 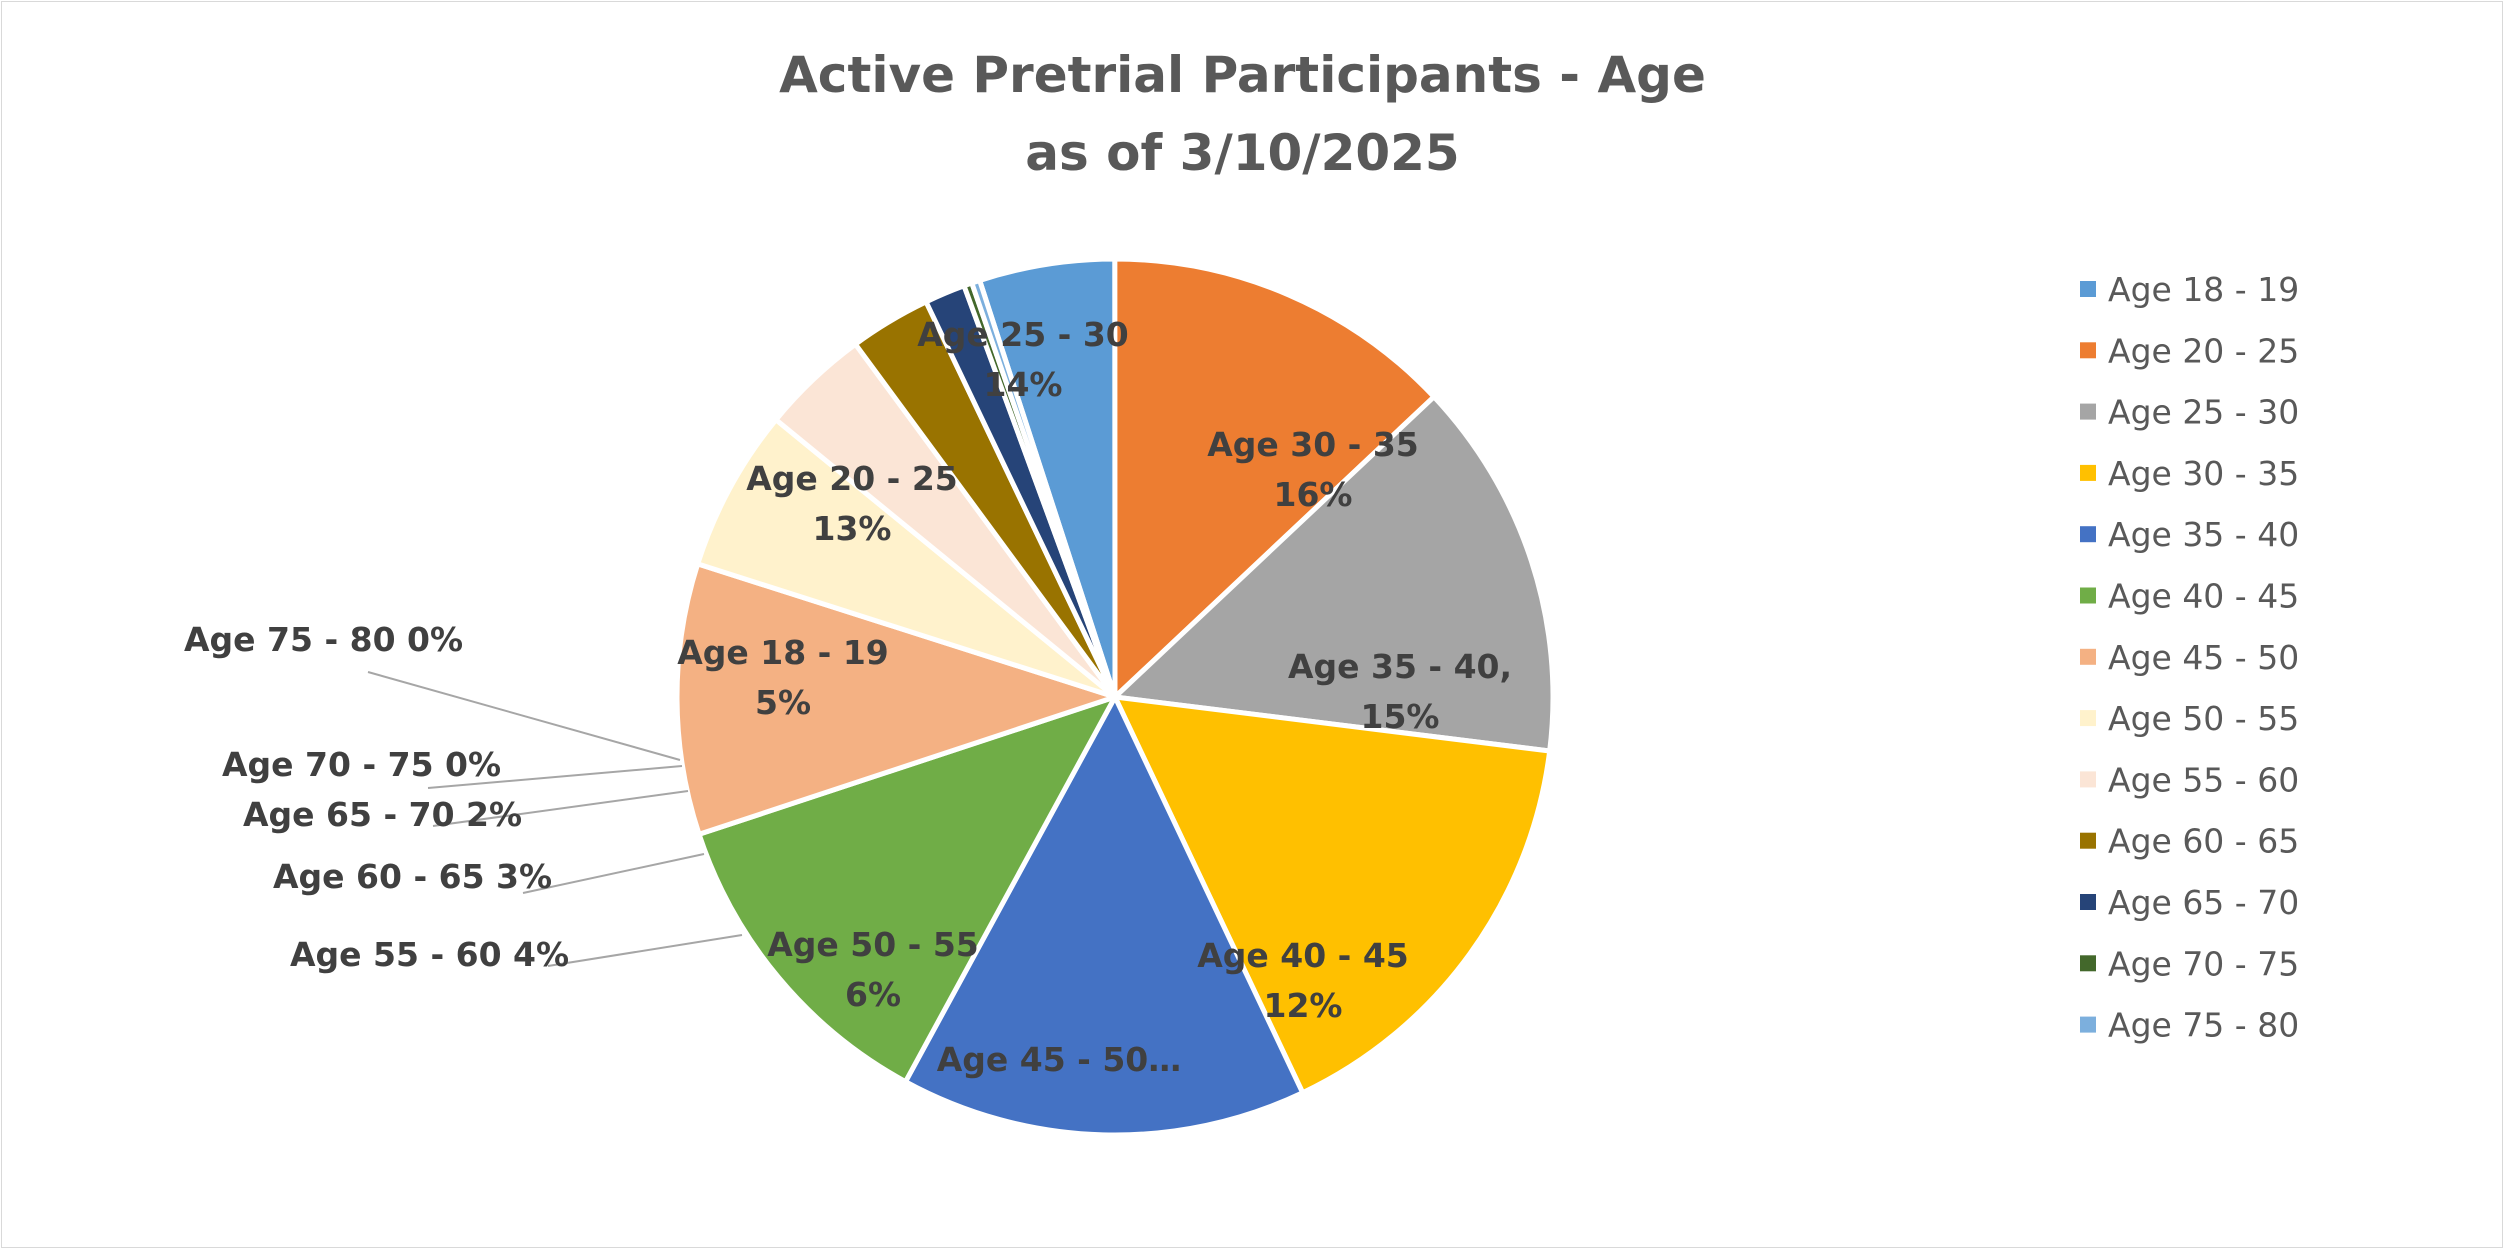 What do you see at coordinates (1400, 691) in the screenshot?
I see `slice-label: Age 35 - 40, 15%` at bounding box center [1400, 691].